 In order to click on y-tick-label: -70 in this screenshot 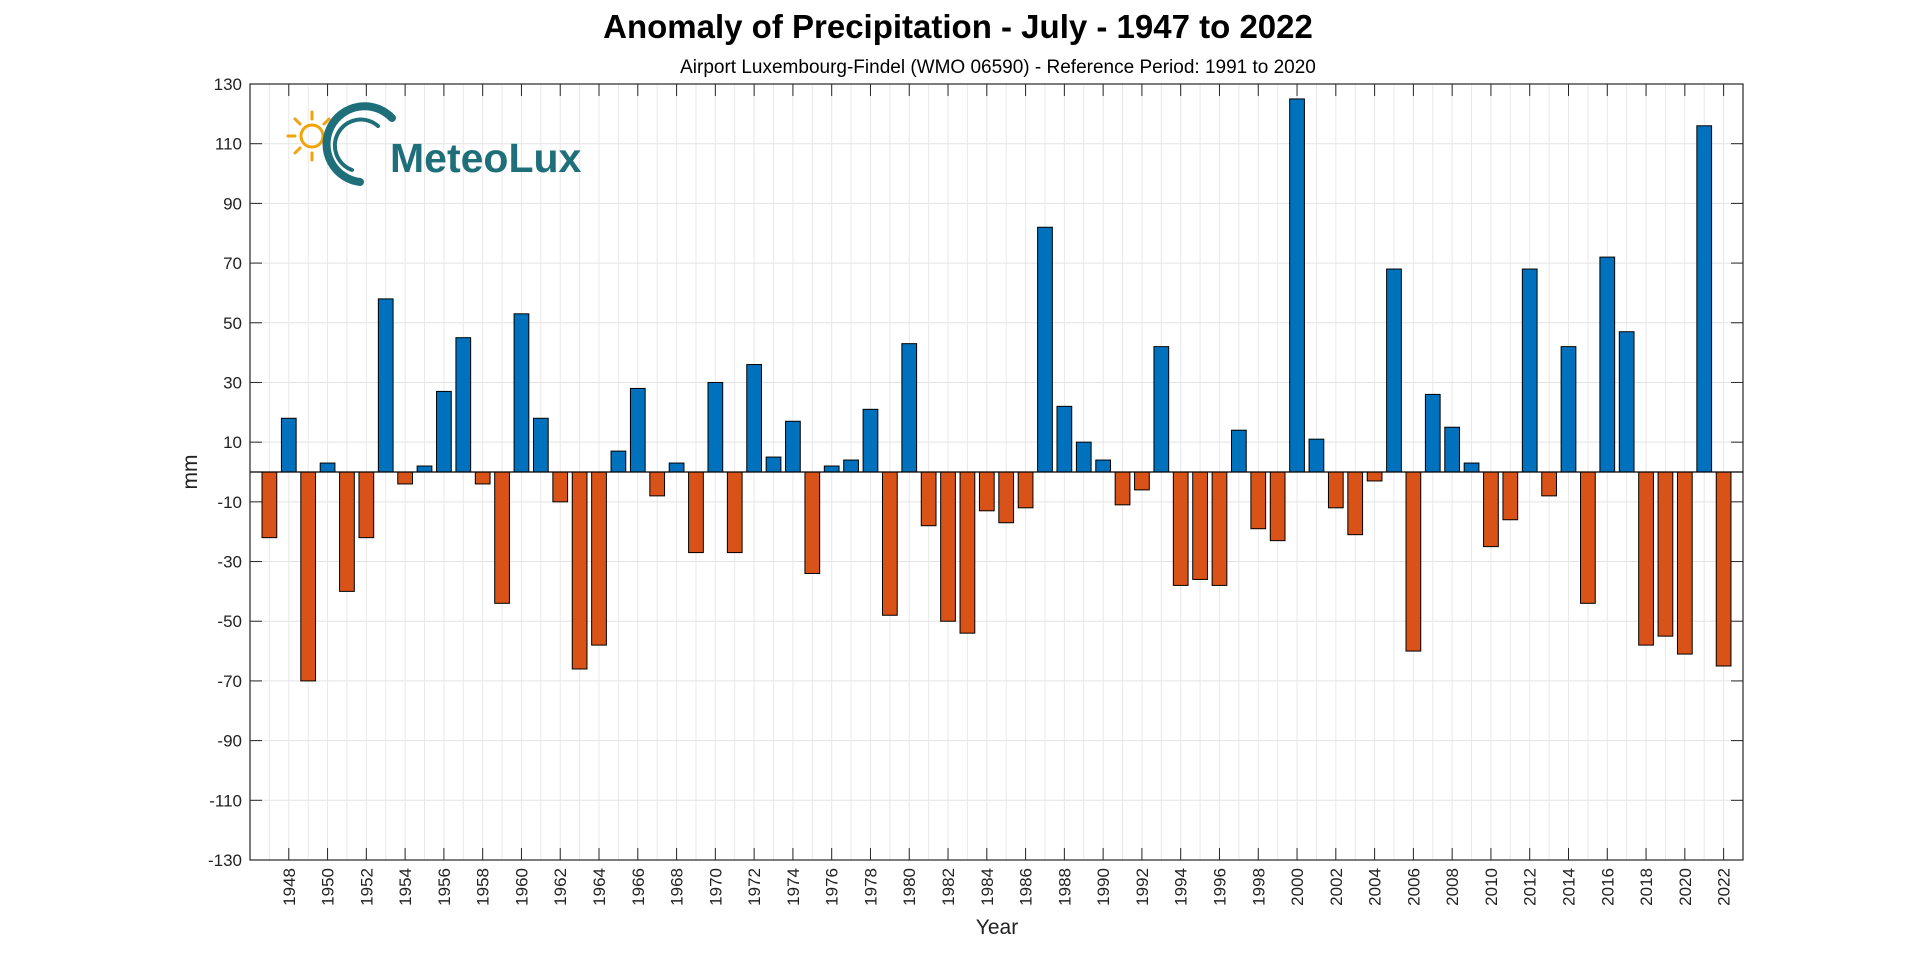, I will do `click(229, 681)`.